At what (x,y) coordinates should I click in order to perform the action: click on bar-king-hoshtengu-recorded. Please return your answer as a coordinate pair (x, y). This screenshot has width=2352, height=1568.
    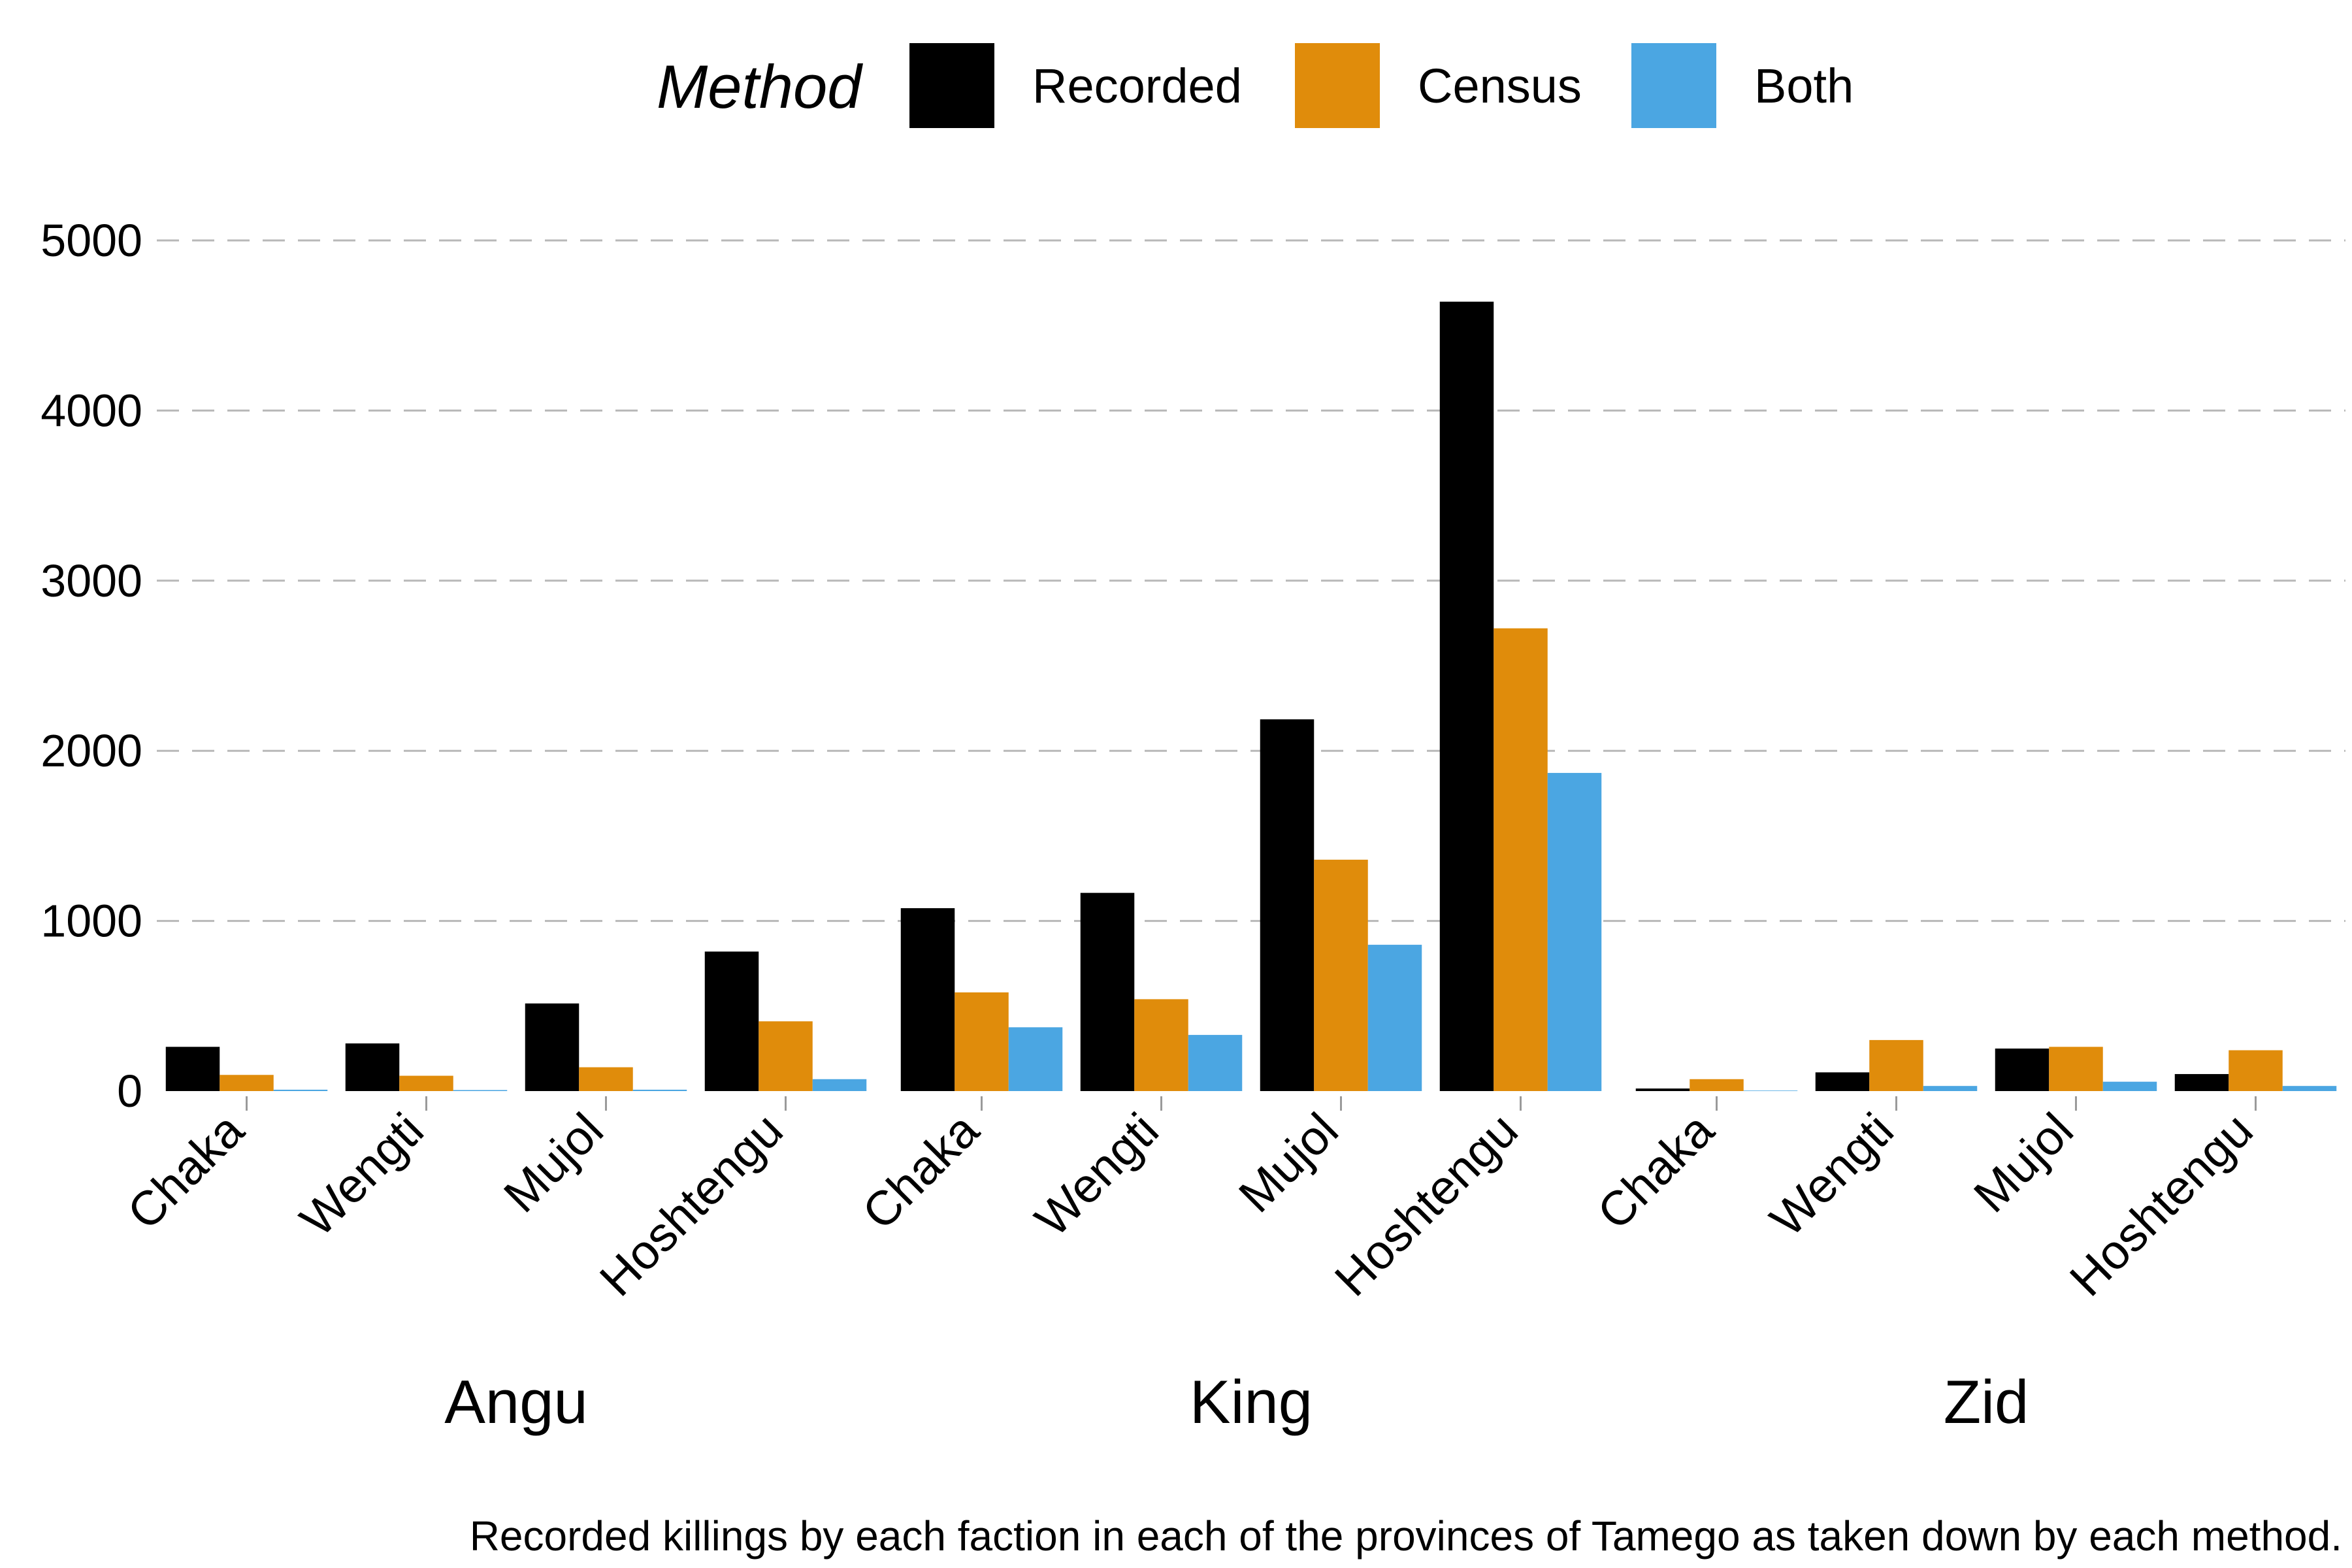
    Looking at the image, I should click on (1466, 696).